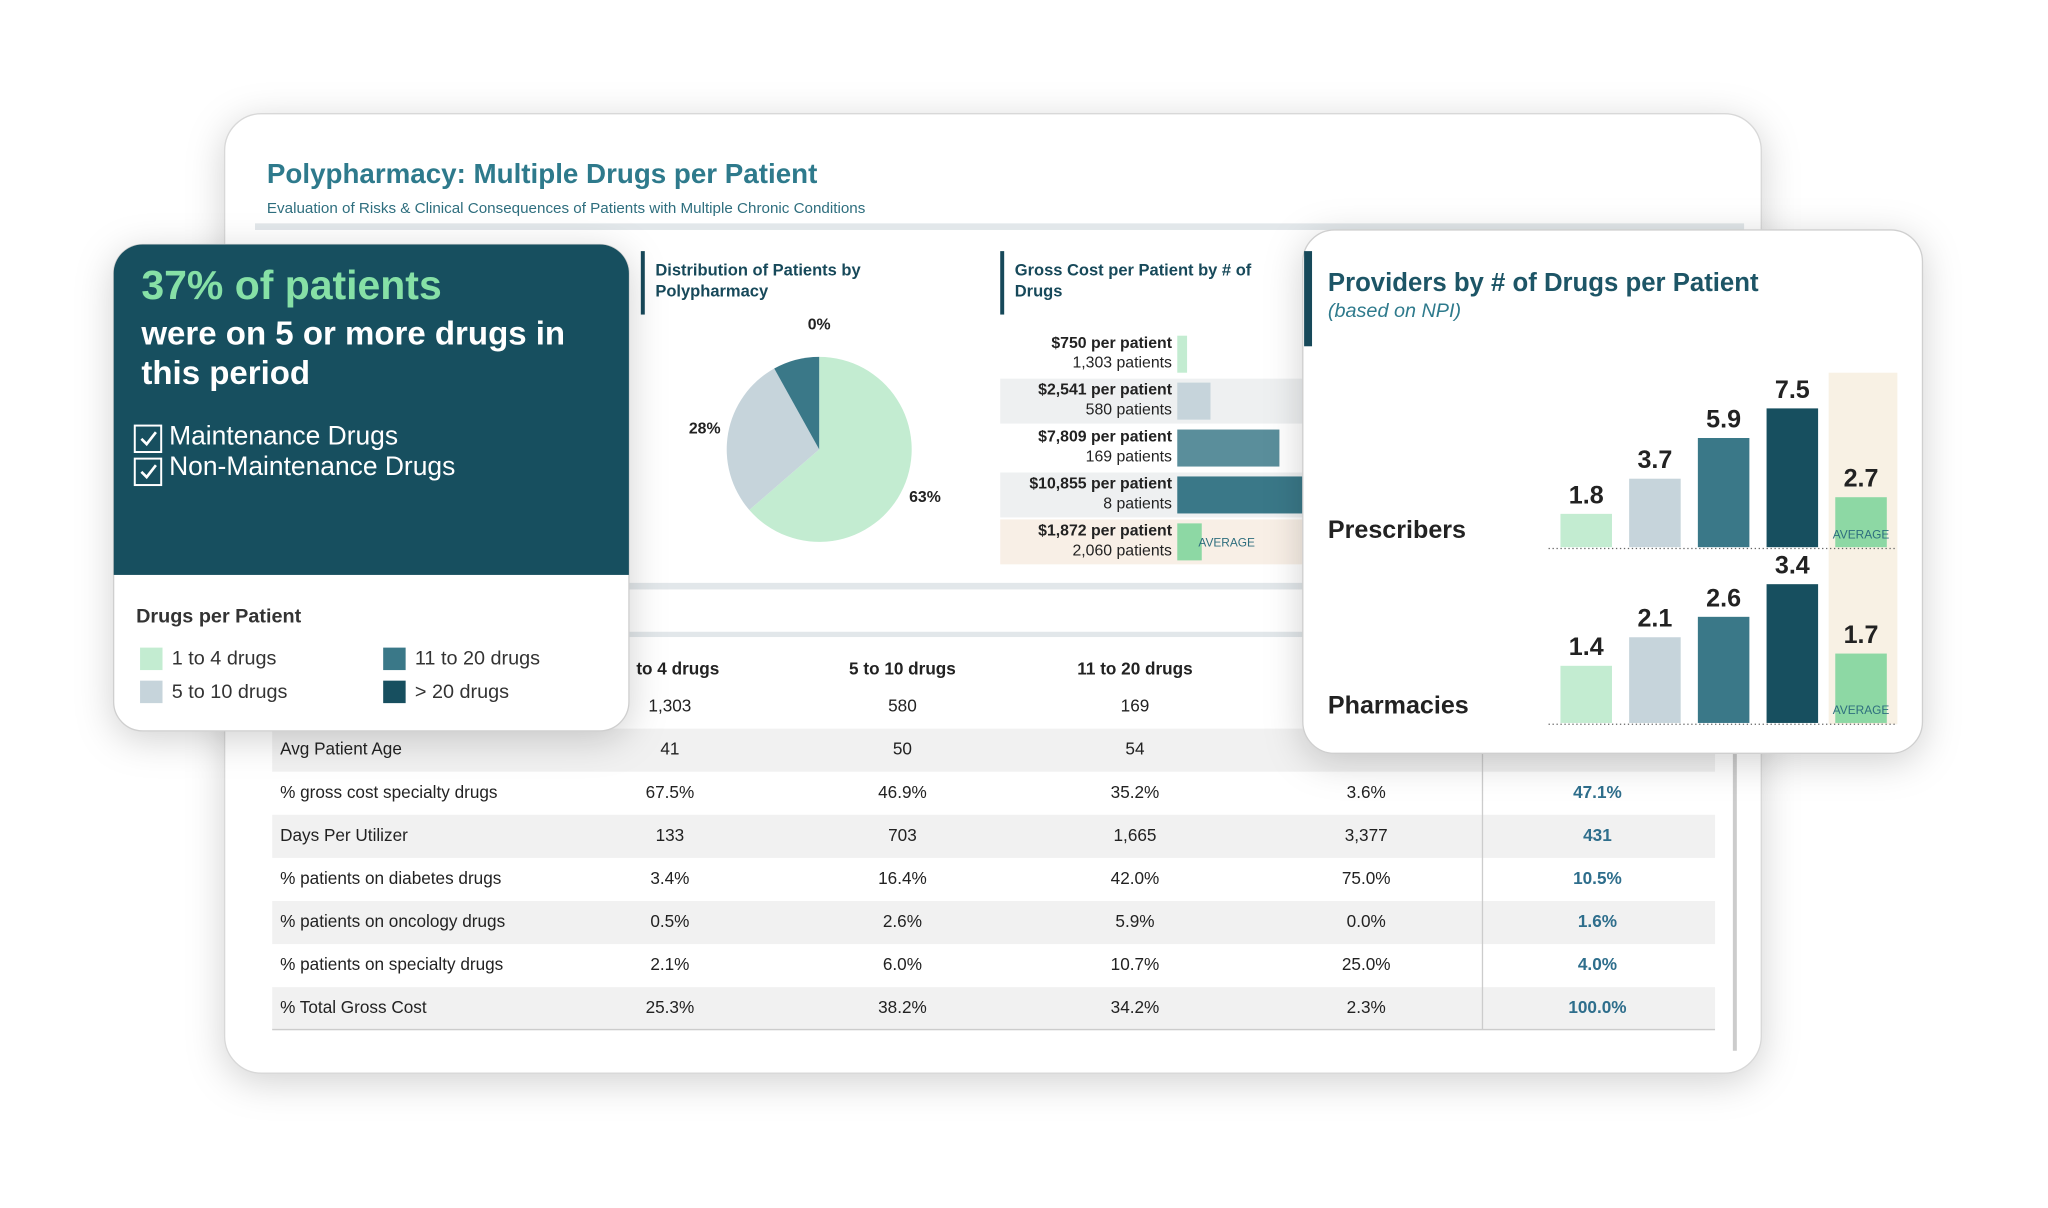 This screenshot has height=1208, width=2048. What do you see at coordinates (352, 332) in the screenshot?
I see `kpi-text: were on 5 or more drugs in` at bounding box center [352, 332].